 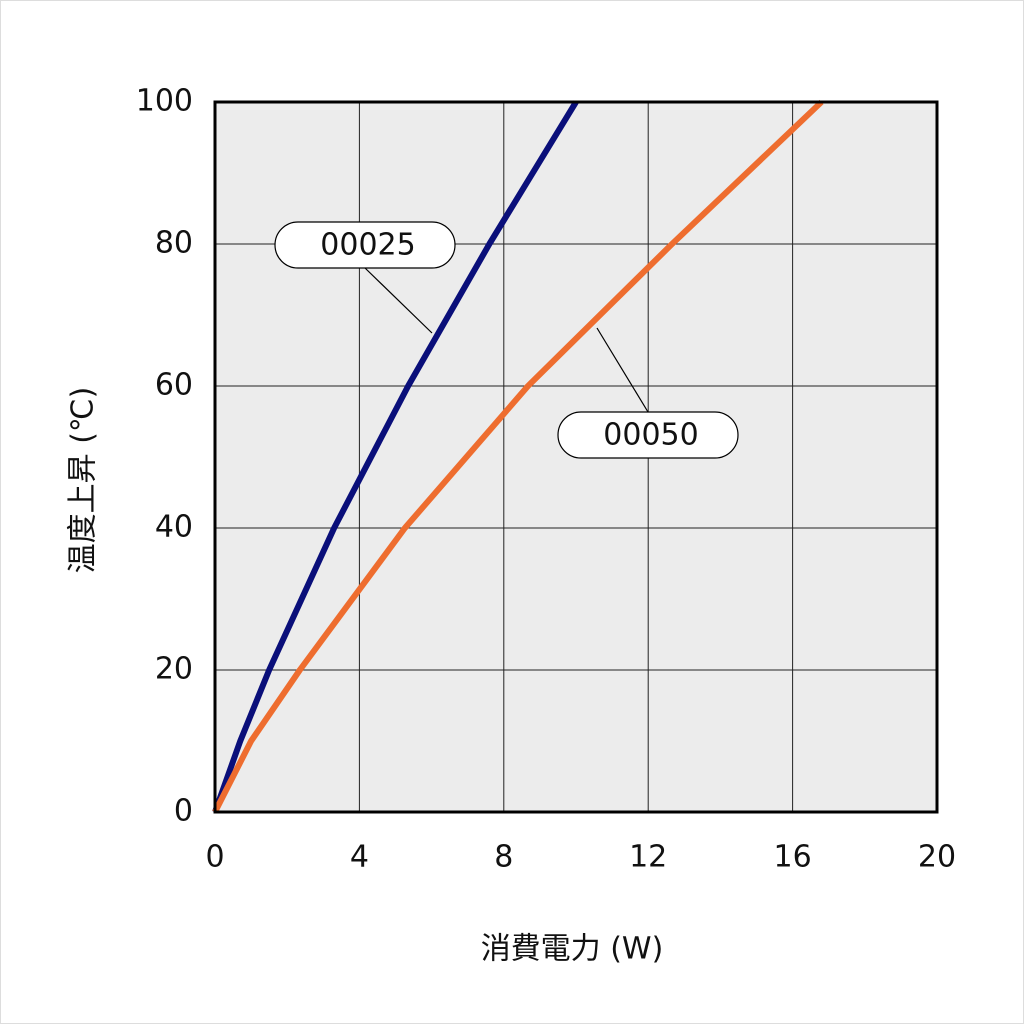 What do you see at coordinates (83, 480) in the screenshot?
I see `y-axis-label: 温度上昇 (℃)` at bounding box center [83, 480].